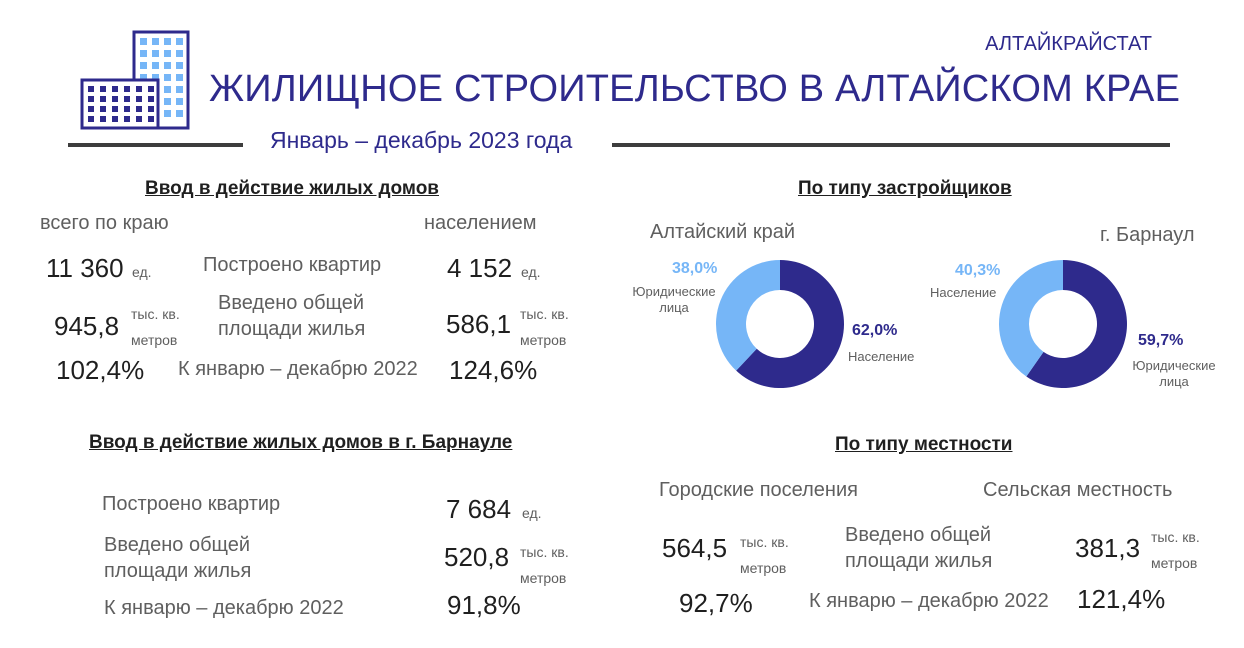 Image resolution: width=1244 pixels, height=648 pixels. What do you see at coordinates (695, 268) in the screenshot?
I see `pie1-slice2-value: 38,0%` at bounding box center [695, 268].